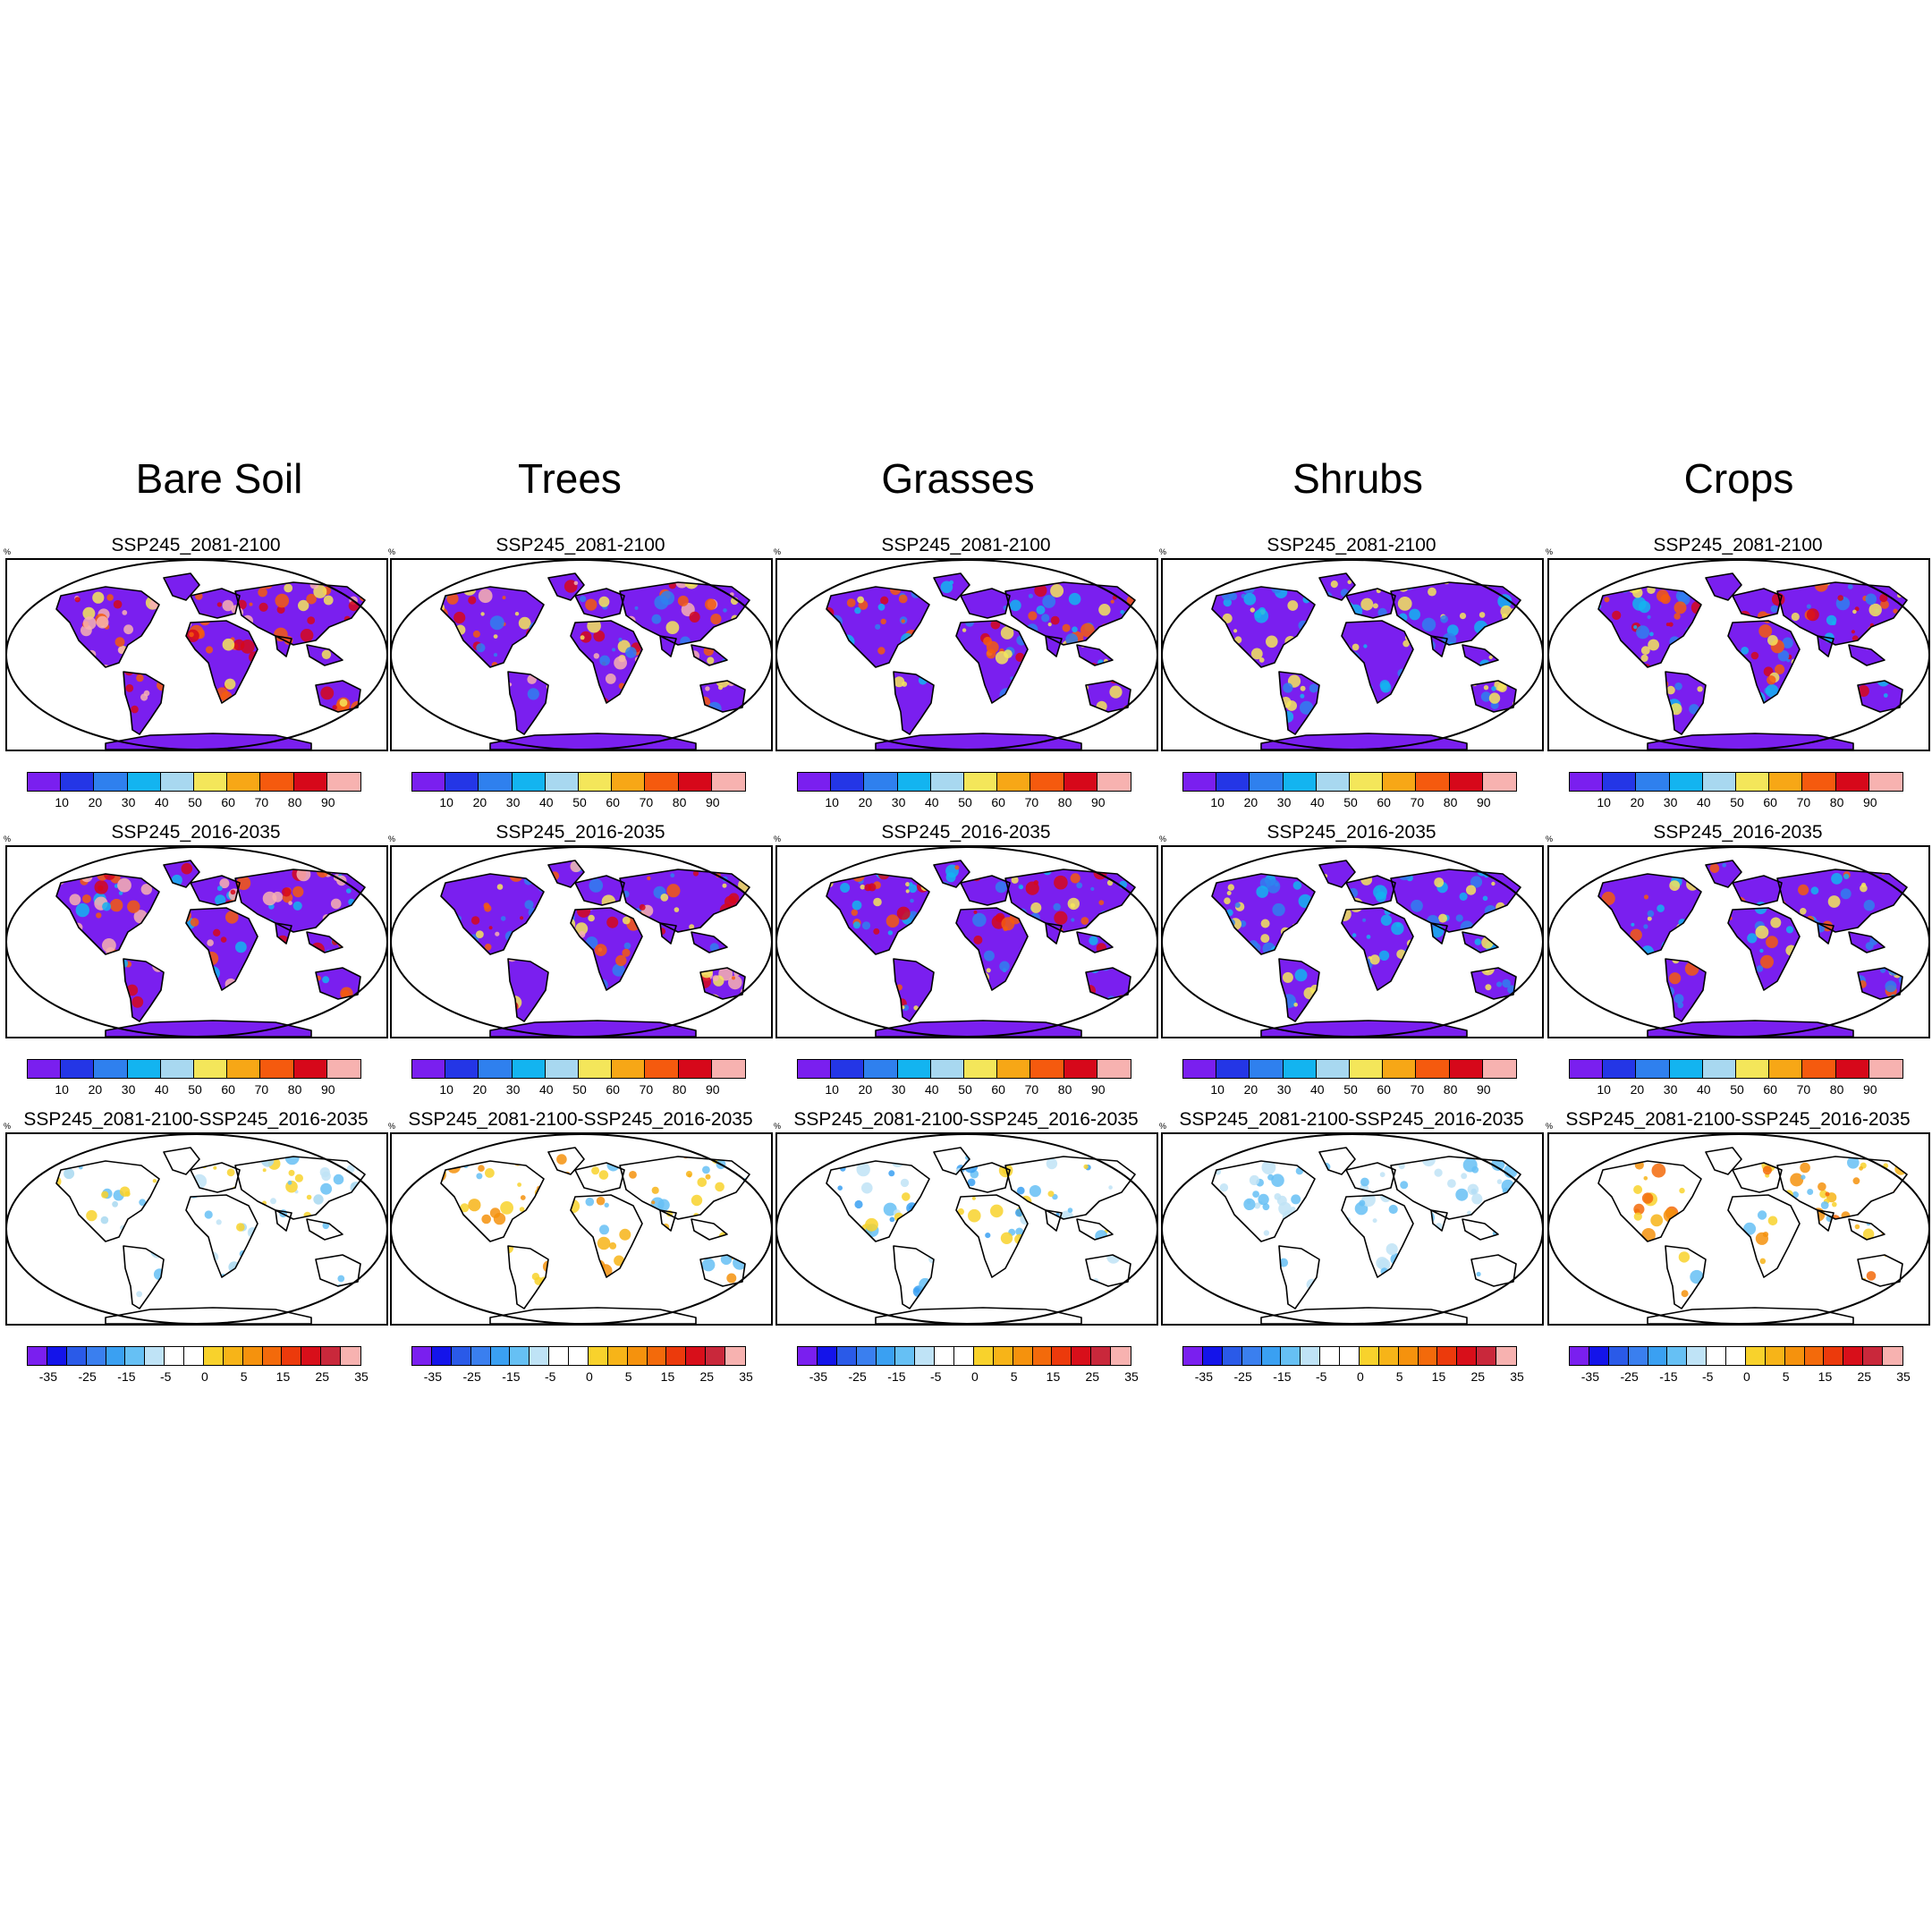  I want to click on colorbar-tick-label: 20, so click(1250, 1089).